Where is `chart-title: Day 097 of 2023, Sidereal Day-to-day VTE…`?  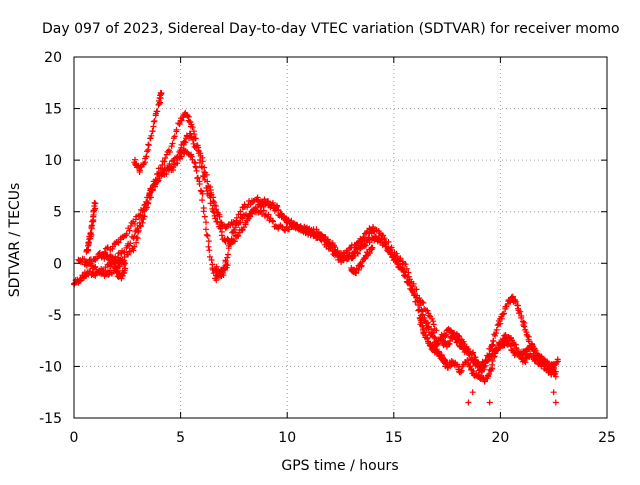 chart-title: Day 097 of 2023, Sidereal Day-to-day VTE… is located at coordinates (331, 29).